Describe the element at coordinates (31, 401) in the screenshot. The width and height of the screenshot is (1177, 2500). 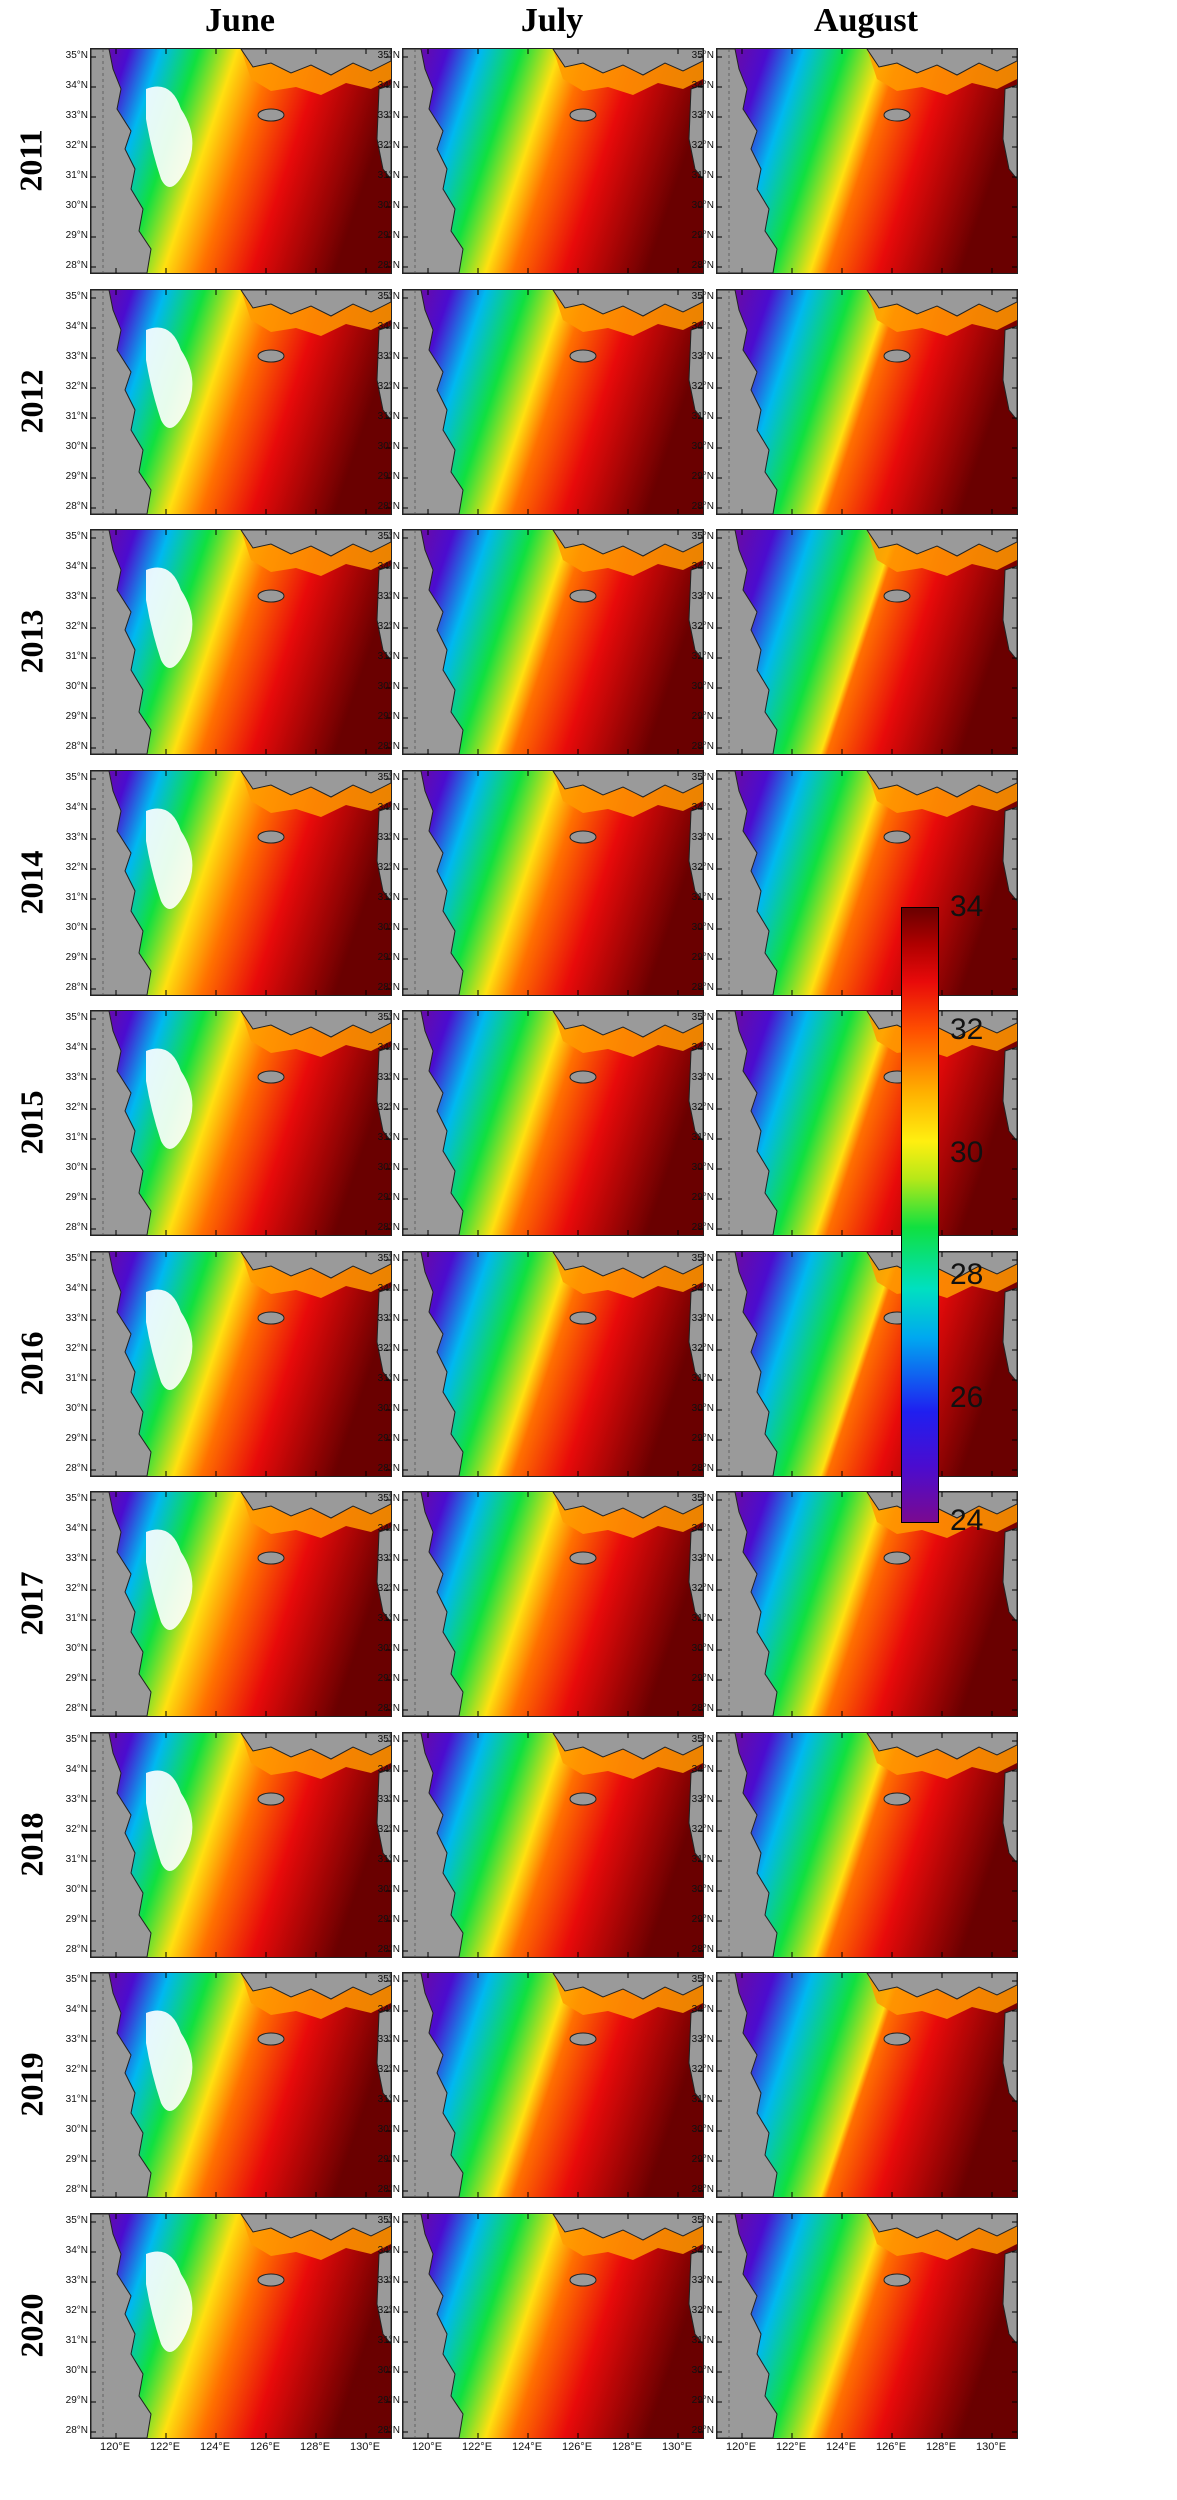
I see `row-title-2012: 2012` at that location.